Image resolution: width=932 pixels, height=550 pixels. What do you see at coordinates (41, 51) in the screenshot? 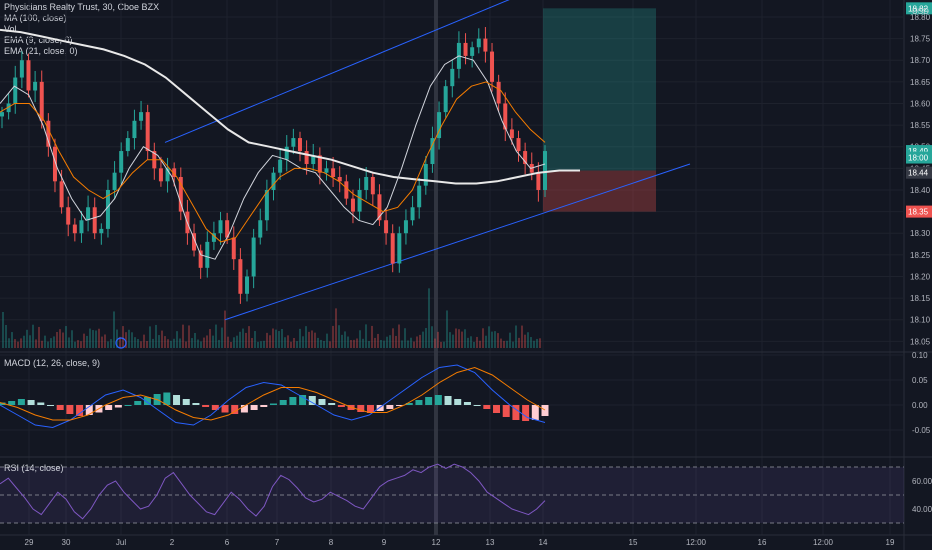
I see `indicator-ema21: EMA (21, close, 0)` at bounding box center [41, 51].